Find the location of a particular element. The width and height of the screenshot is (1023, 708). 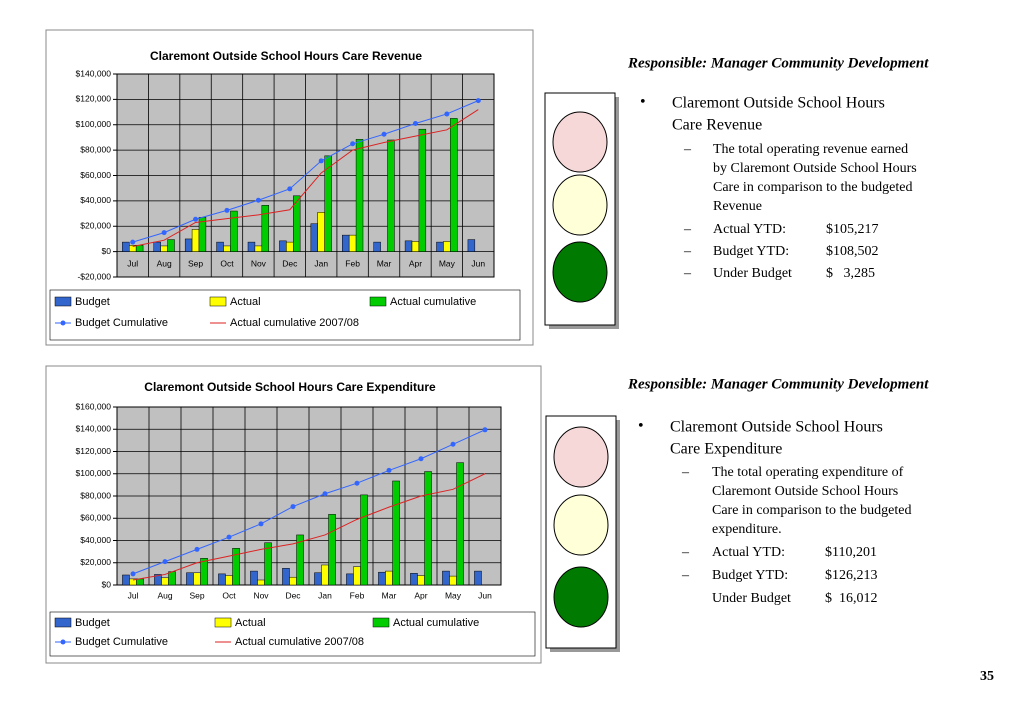

line is located at coordinates (305, 171).